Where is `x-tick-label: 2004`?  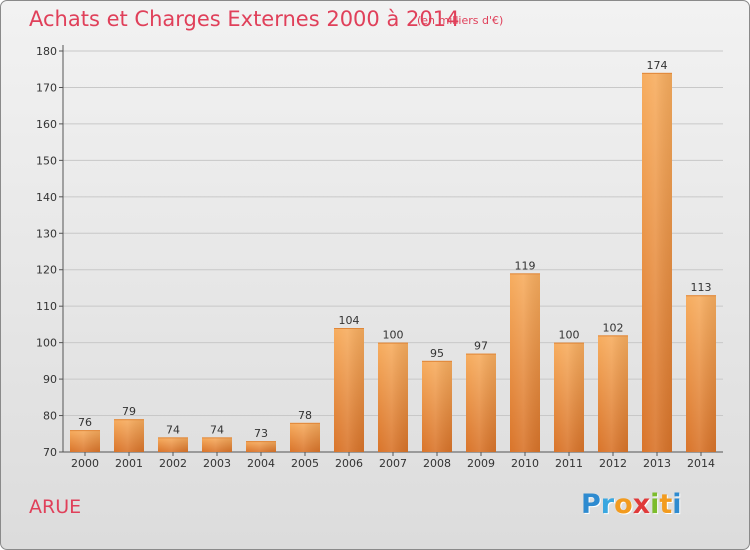
x-tick-label: 2004 is located at coordinates (261, 463).